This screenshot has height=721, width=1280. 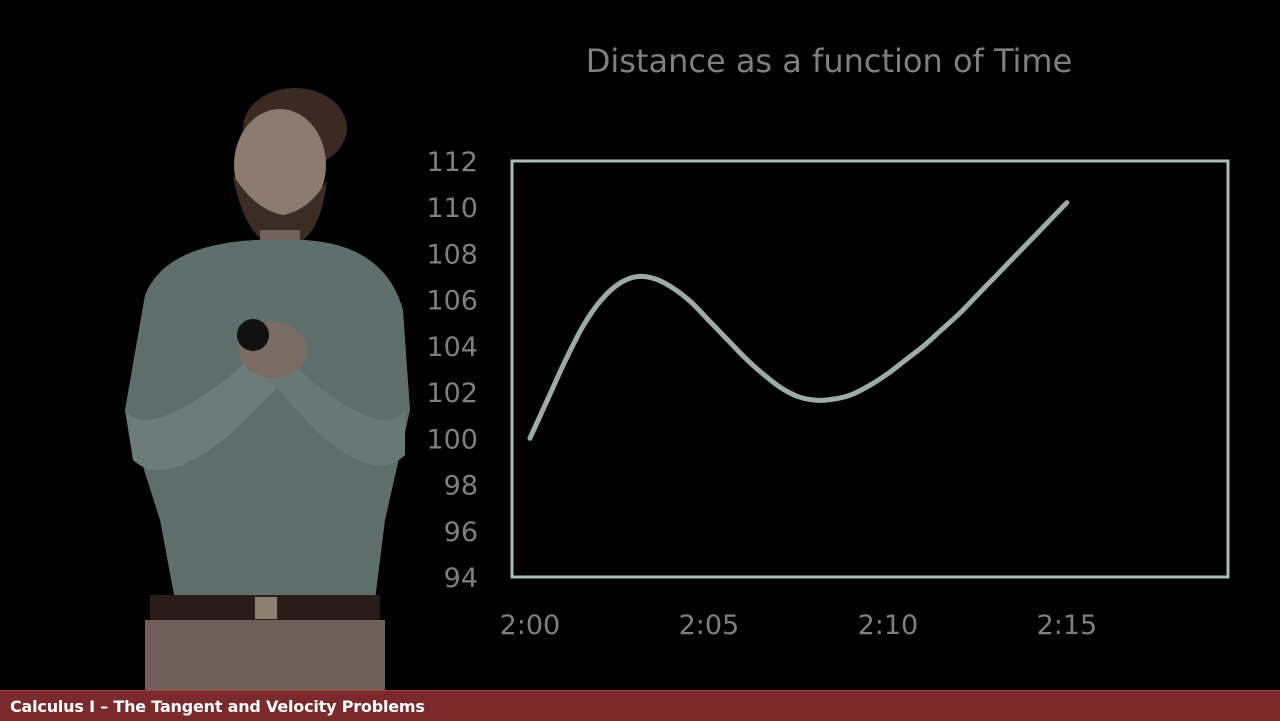 I want to click on y-axis-tick-labels: 94 96 98 100 102 104 106 108 110 112, so click(x=452, y=370).